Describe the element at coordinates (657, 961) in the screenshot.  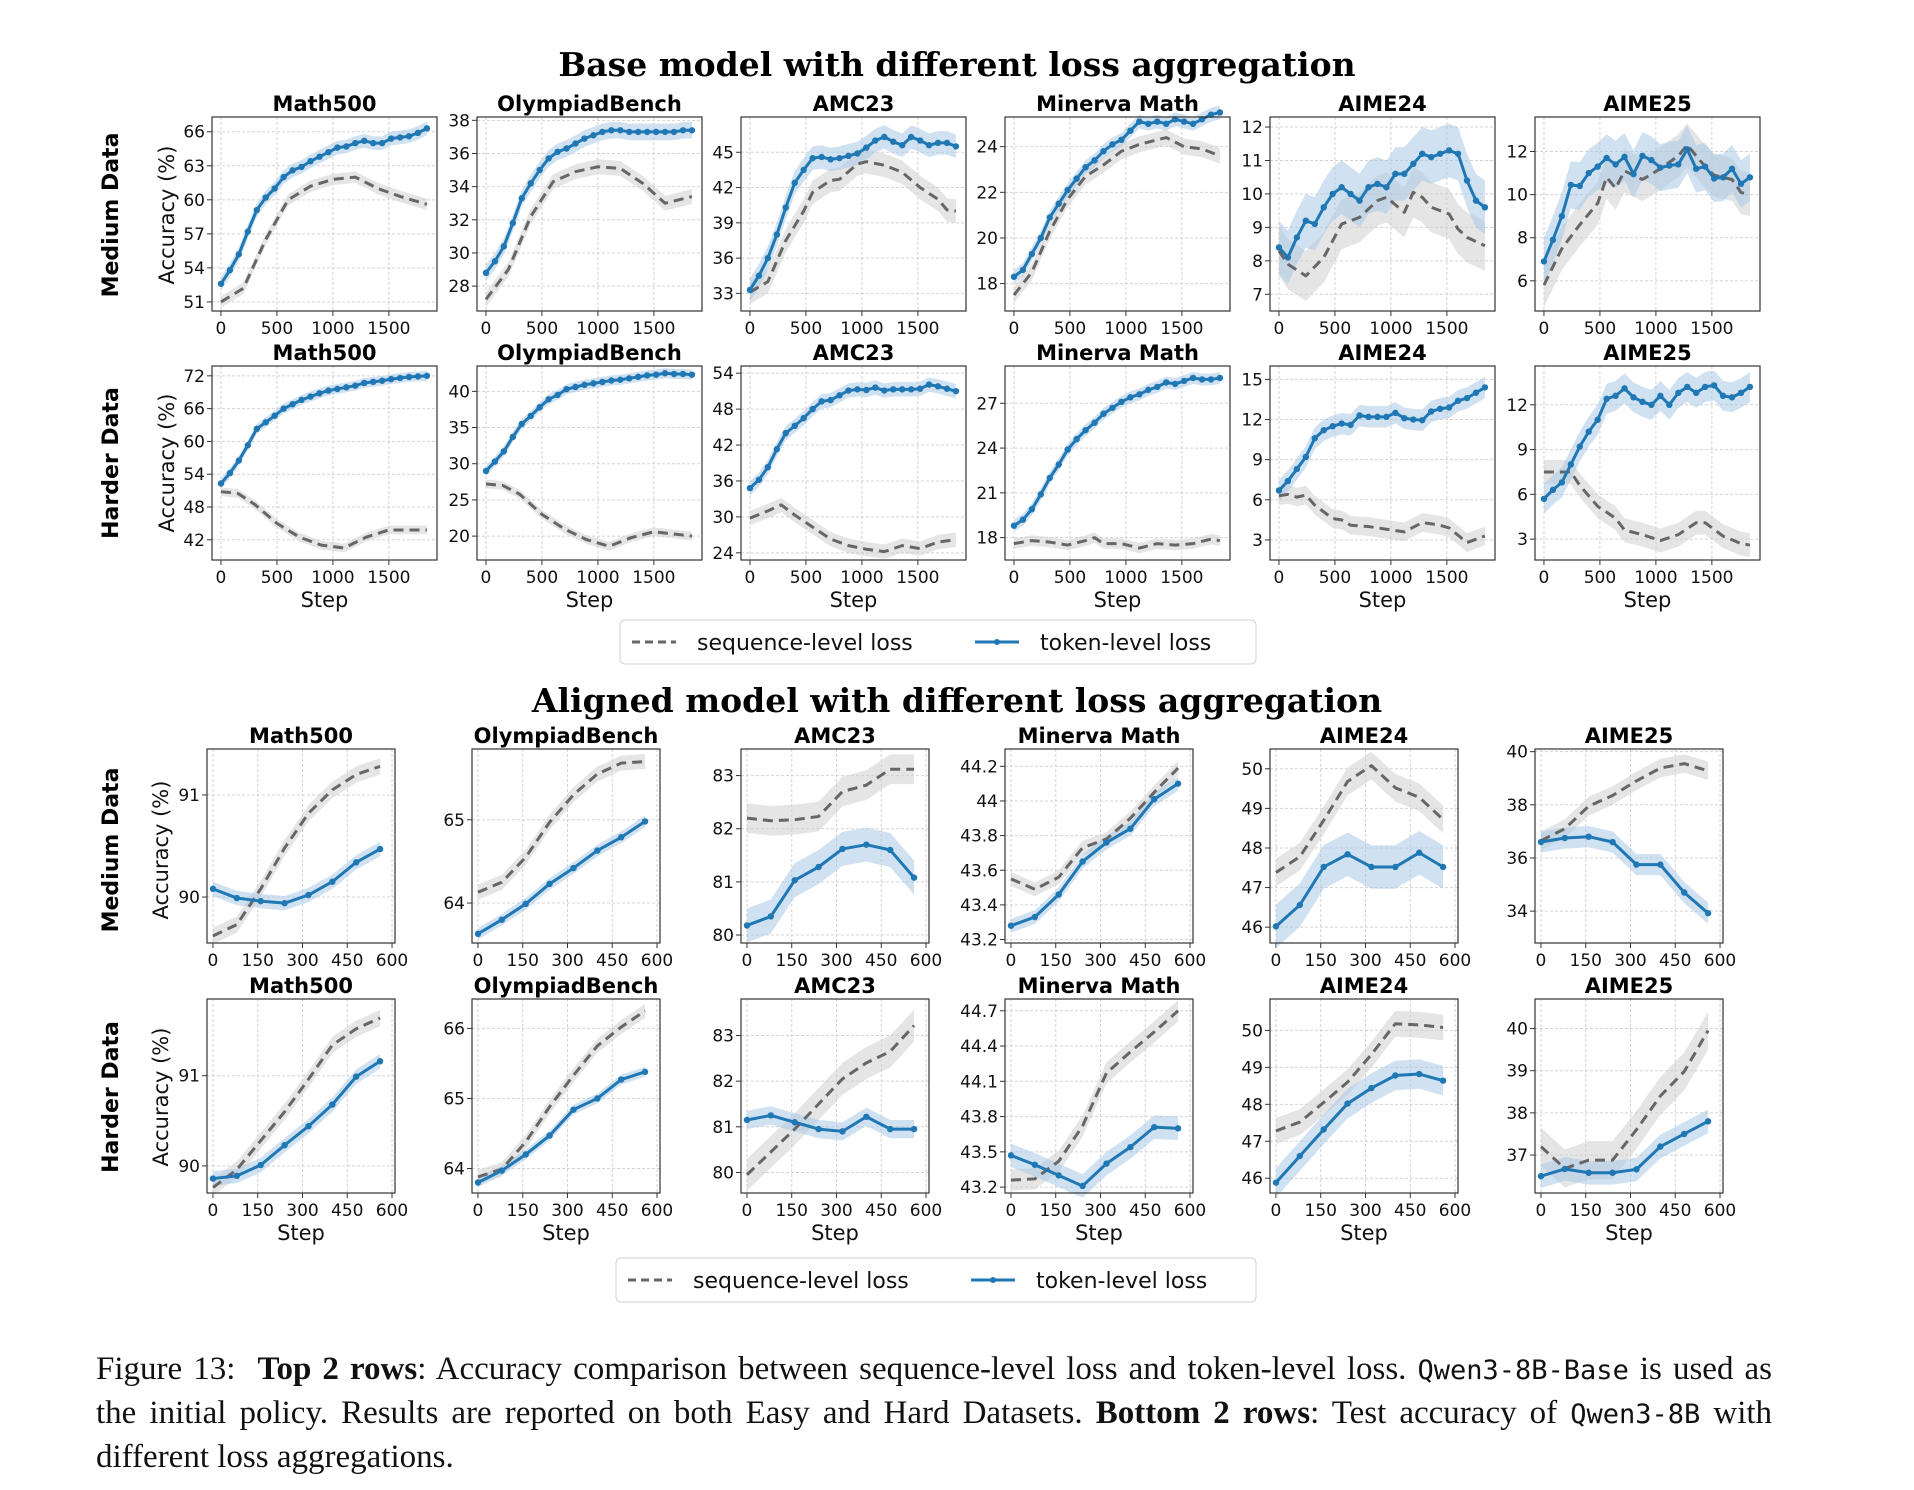
I see `x-tick-label: 600` at that location.